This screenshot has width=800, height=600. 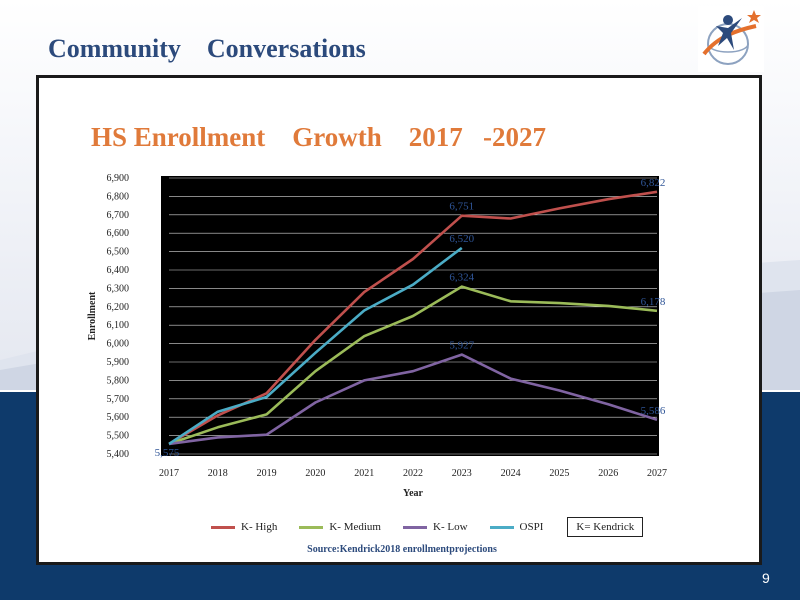 What do you see at coordinates (413, 473) in the screenshot?
I see `x-tick-label: 2022` at bounding box center [413, 473].